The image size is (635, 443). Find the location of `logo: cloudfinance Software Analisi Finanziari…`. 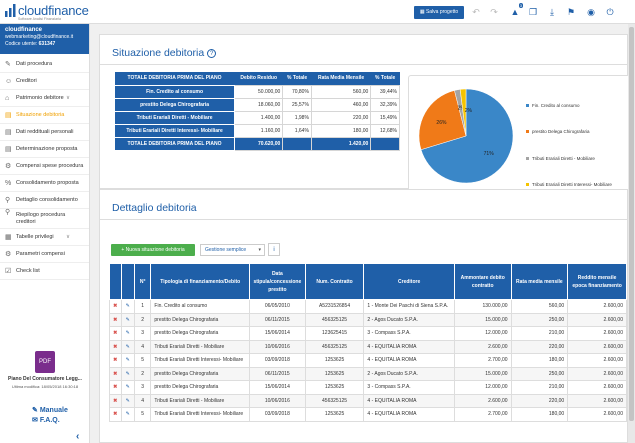

logo: cloudfinance Software Analisi Finanziari… is located at coordinates (50, 12).